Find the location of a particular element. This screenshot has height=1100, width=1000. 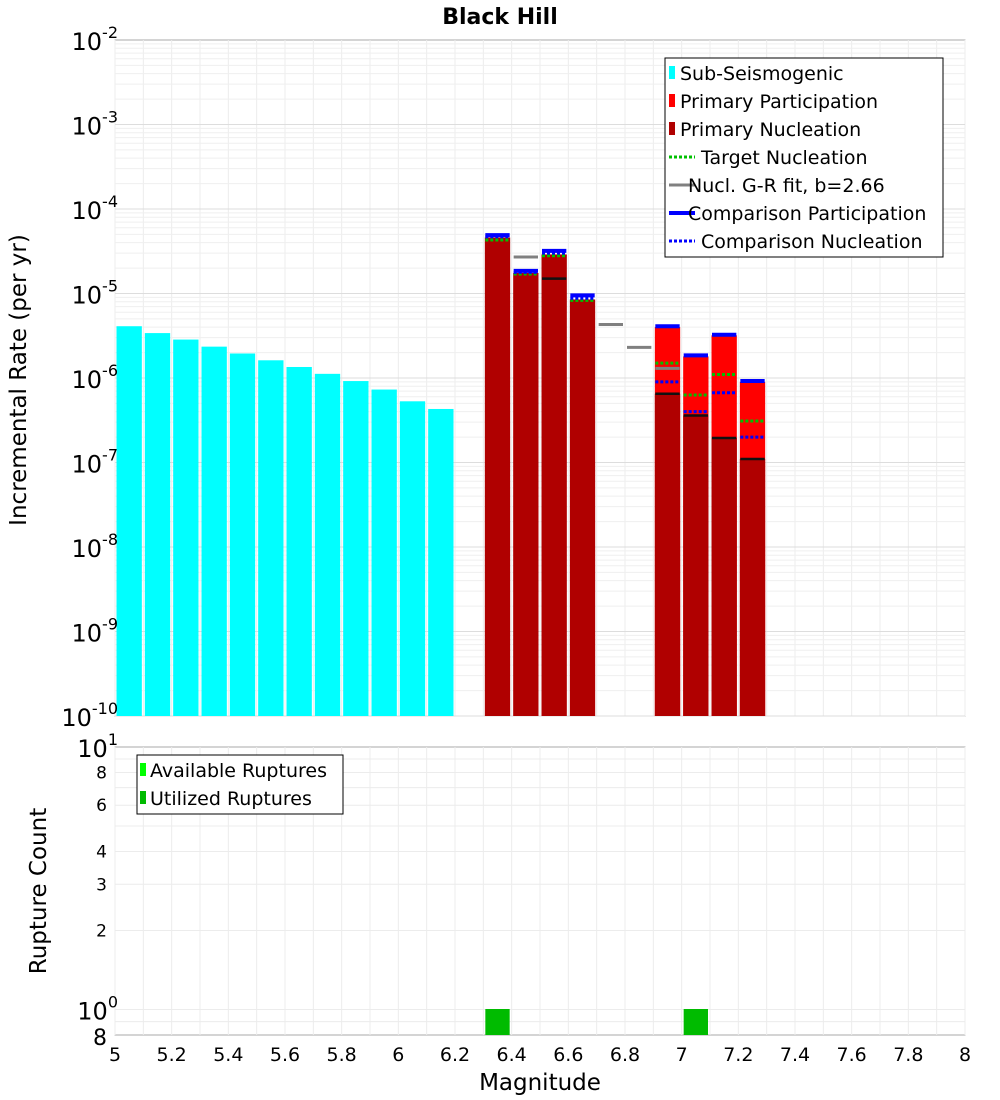

top-y-ticks: 10⁻¹⁰ 10⁻⁹ 10⁻⁸ 10⁻⁷ 10⁻⁶ 10⁻⁵ 10⁻⁴ 10⁻³ 10⁻² is located at coordinates (89, 377).